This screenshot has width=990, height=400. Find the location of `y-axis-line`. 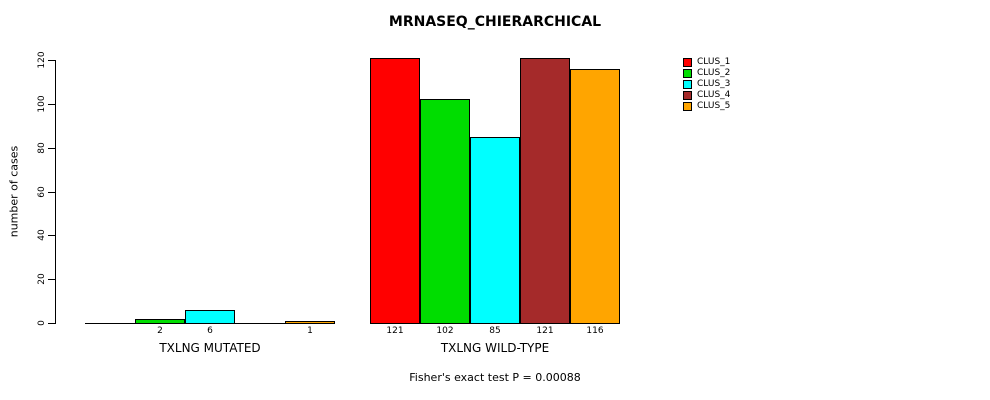

y-axis-line is located at coordinates (55, 192).